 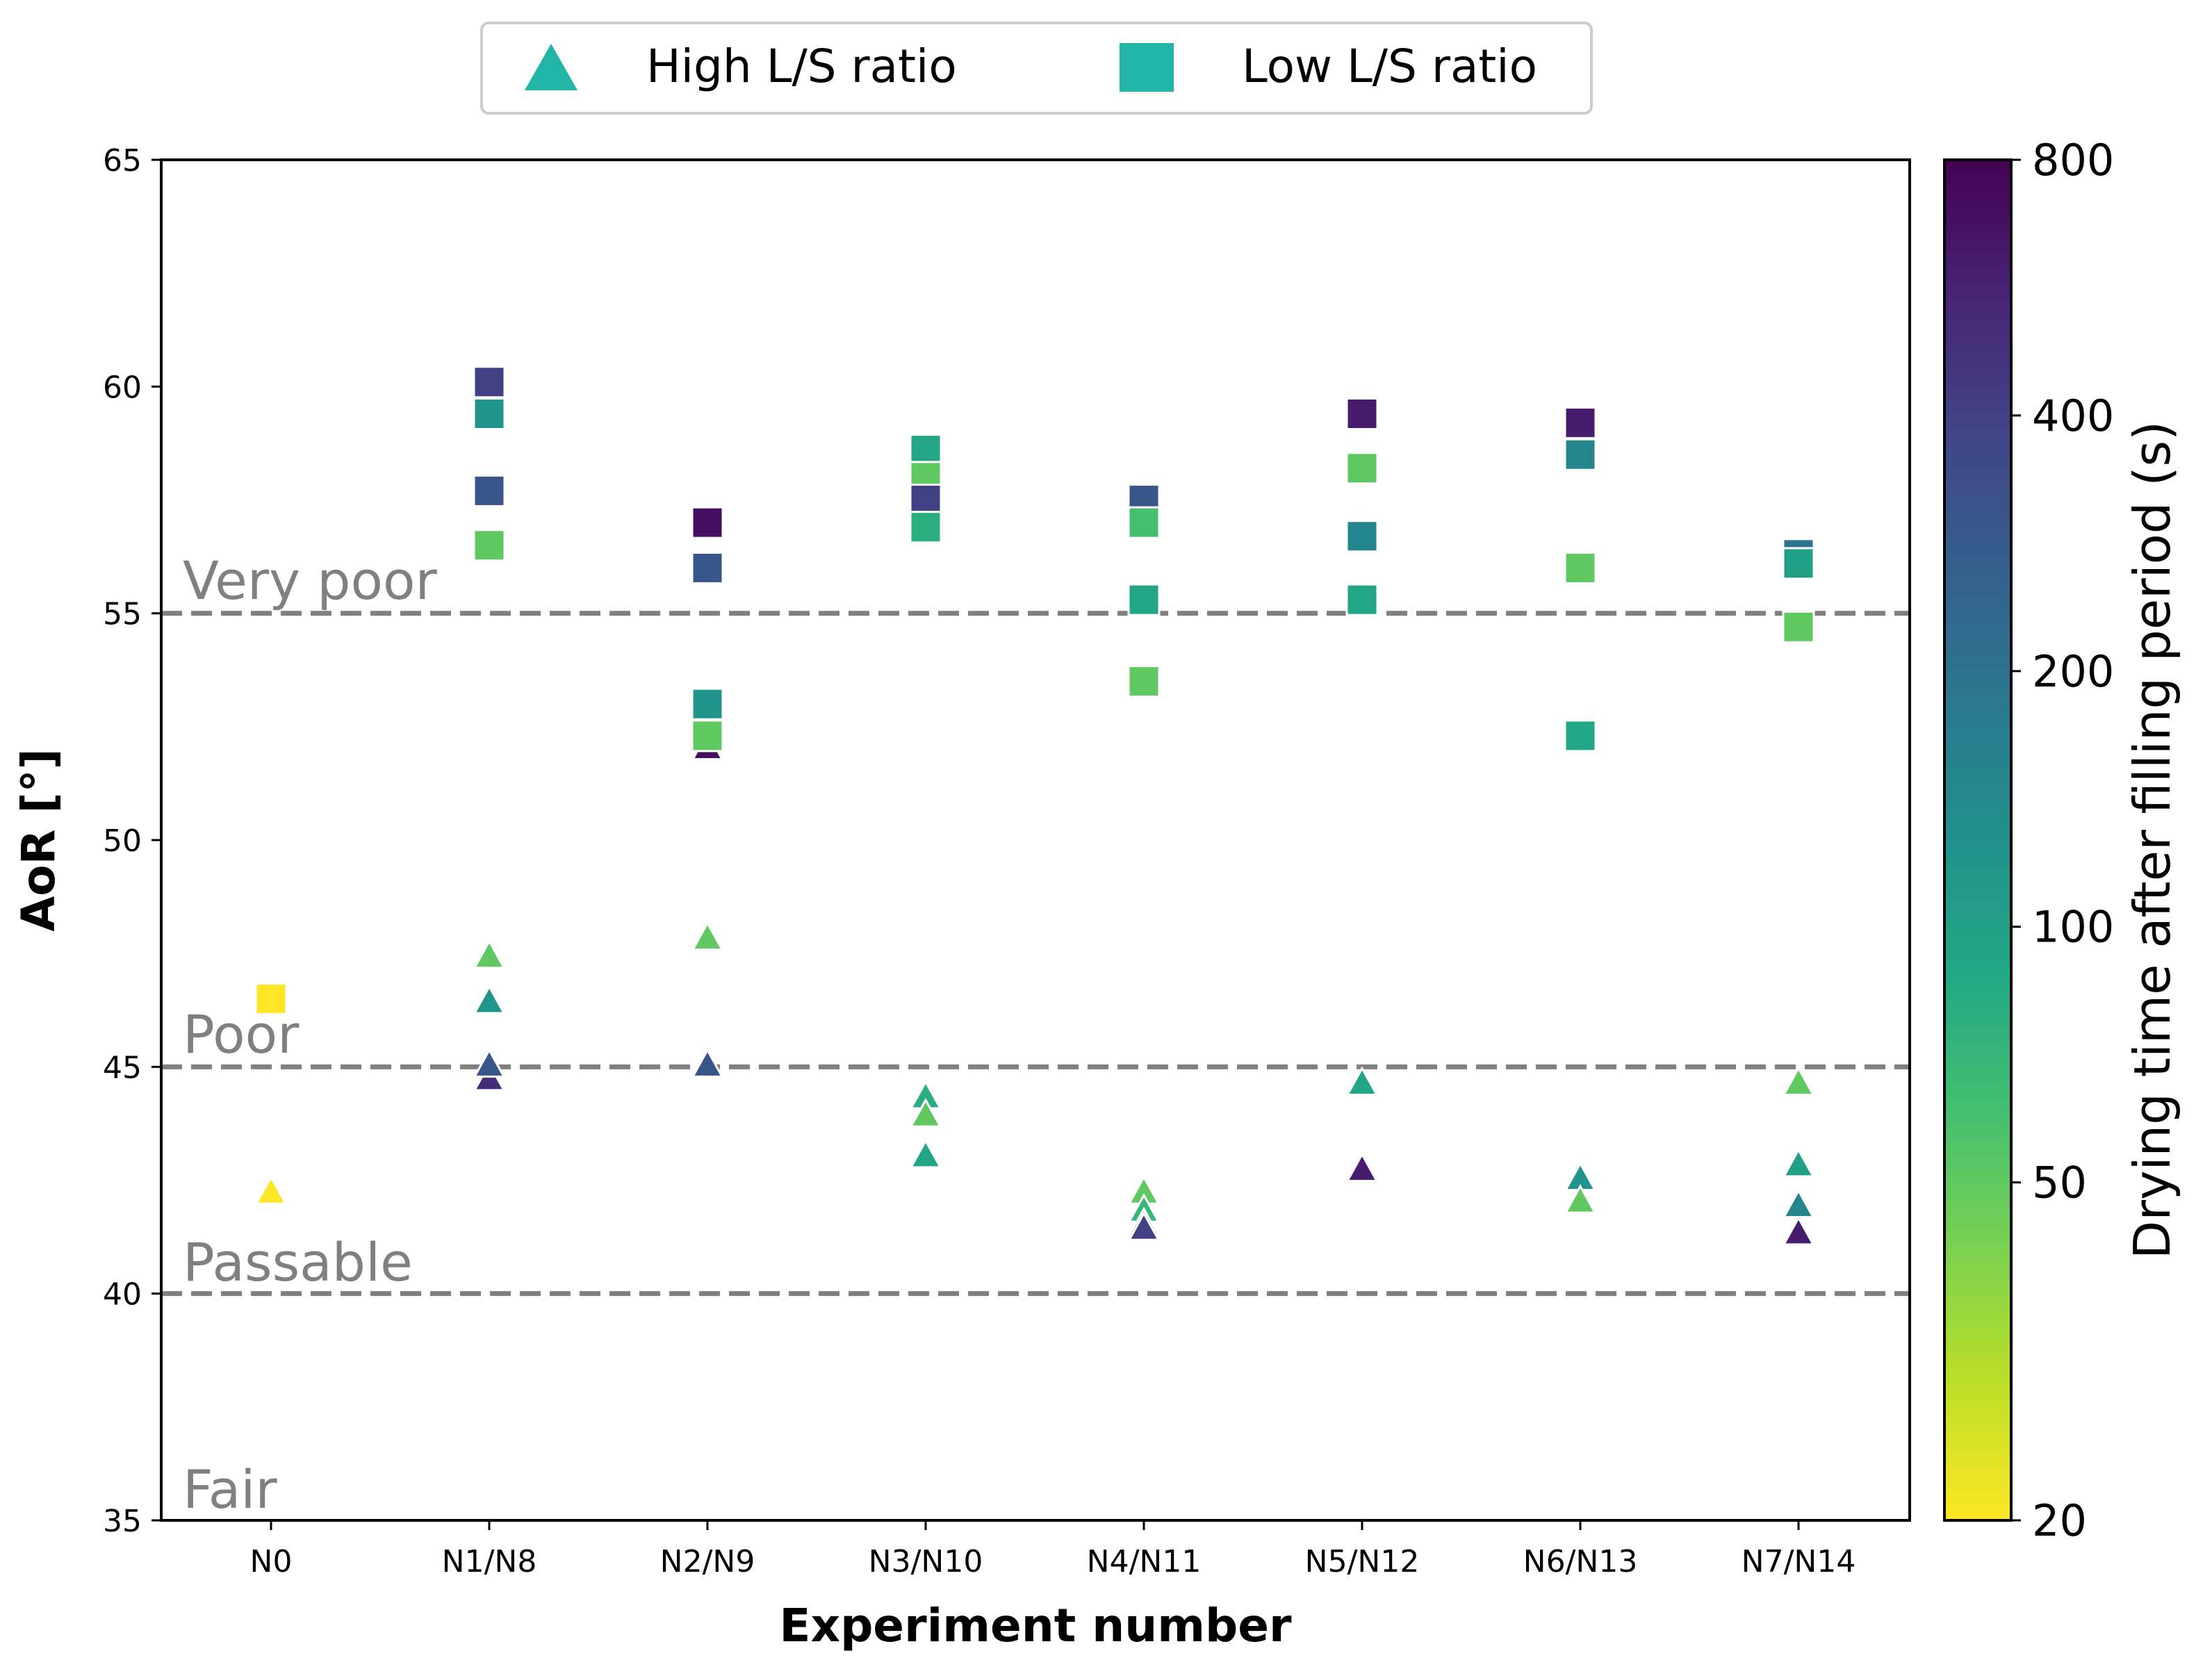 I want to click on colorbar-tick-label: 20, so click(x=2059, y=1520).